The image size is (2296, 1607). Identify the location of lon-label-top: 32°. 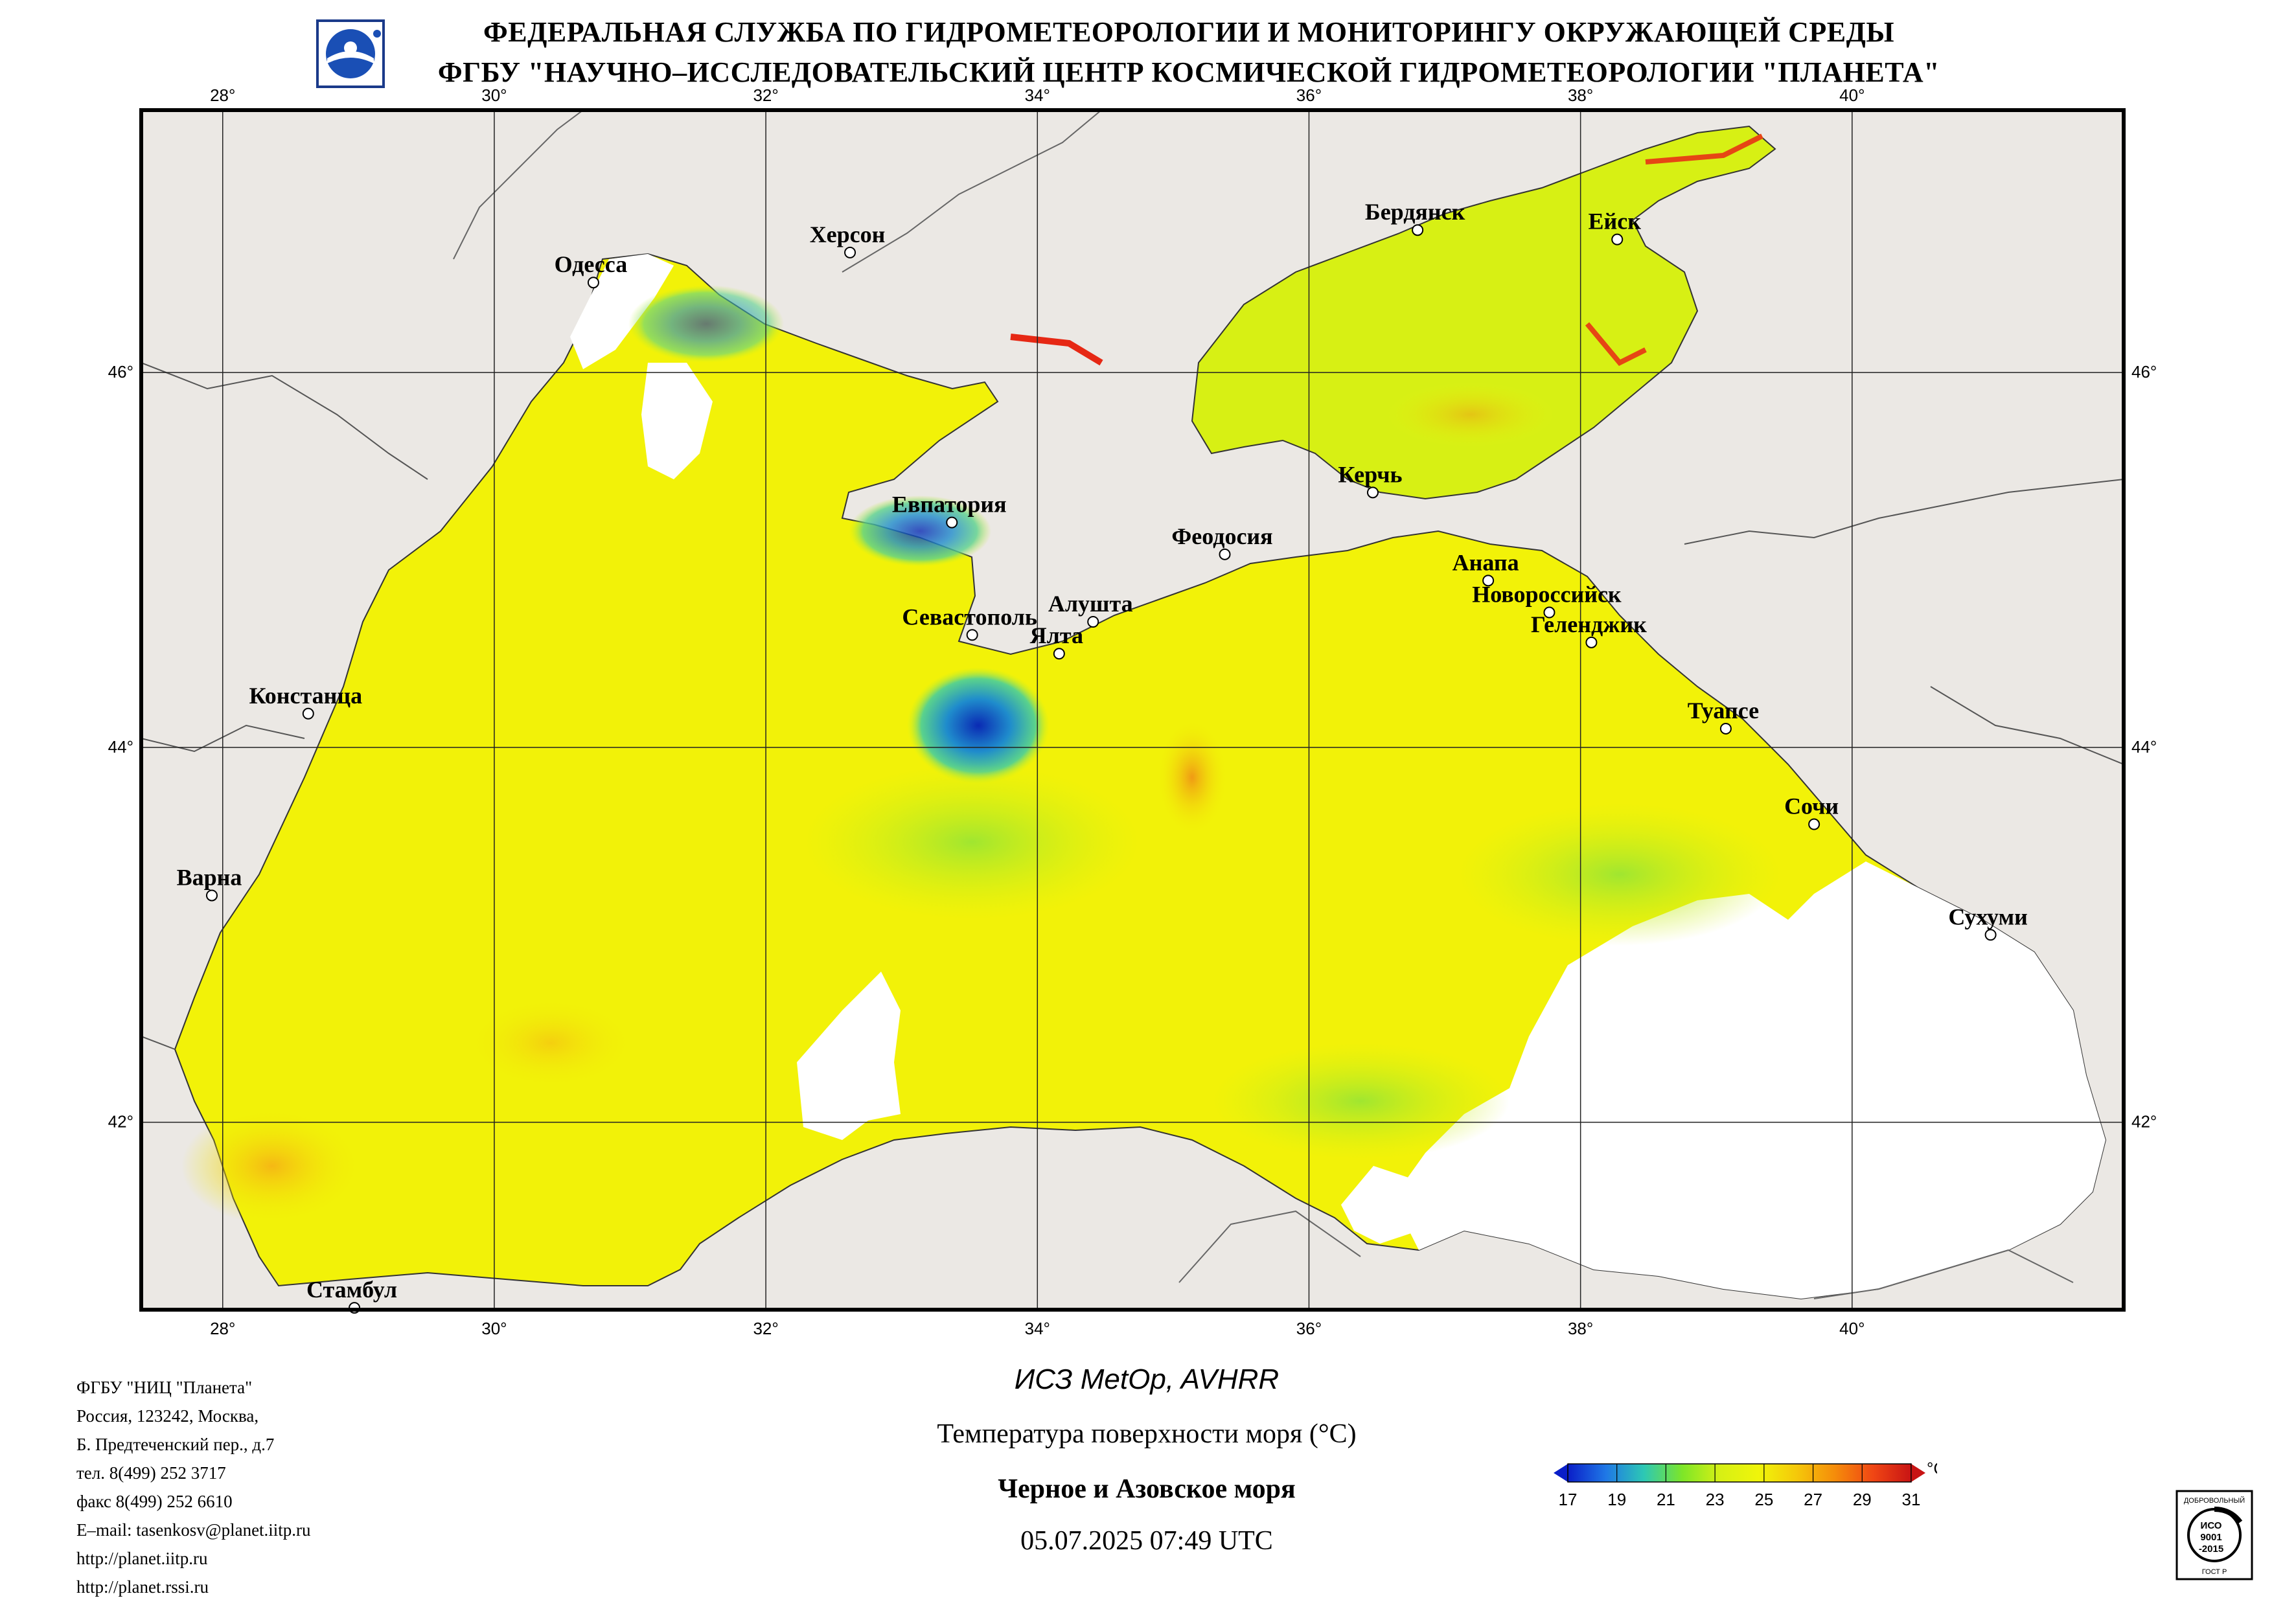
(765, 95).